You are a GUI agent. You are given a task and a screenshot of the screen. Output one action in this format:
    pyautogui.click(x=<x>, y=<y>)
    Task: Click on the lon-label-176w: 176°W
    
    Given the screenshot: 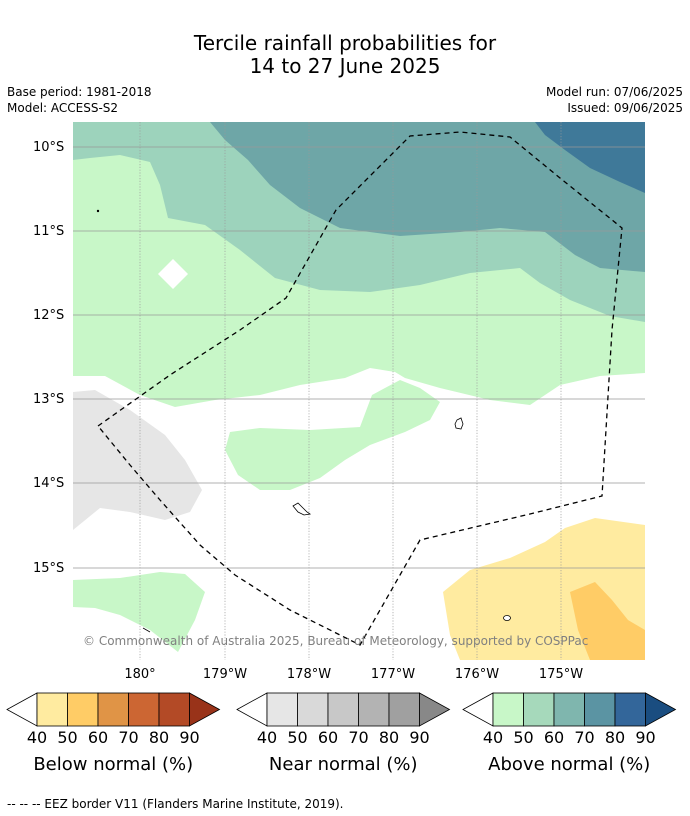 What is the action you would take?
    pyautogui.click(x=477, y=674)
    